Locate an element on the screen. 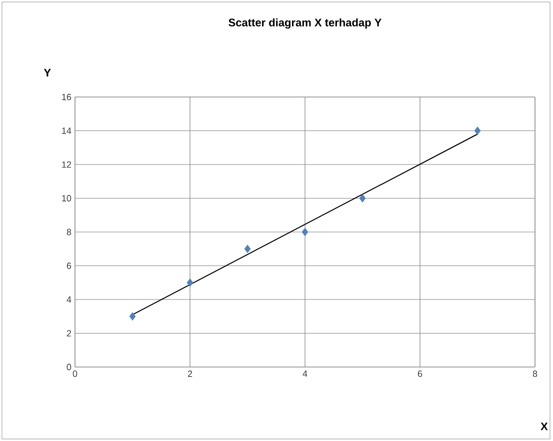 The image size is (553, 441). y-tick-label: 10 is located at coordinates (67, 198).